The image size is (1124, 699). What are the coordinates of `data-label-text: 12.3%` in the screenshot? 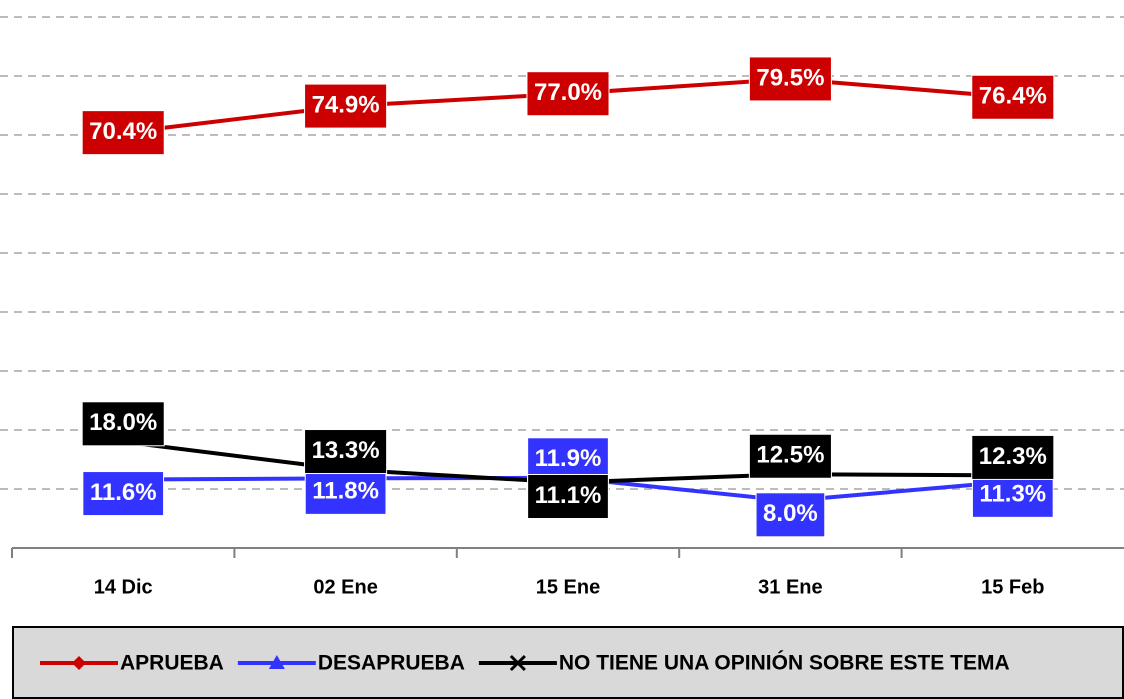 It's located at (1013, 456).